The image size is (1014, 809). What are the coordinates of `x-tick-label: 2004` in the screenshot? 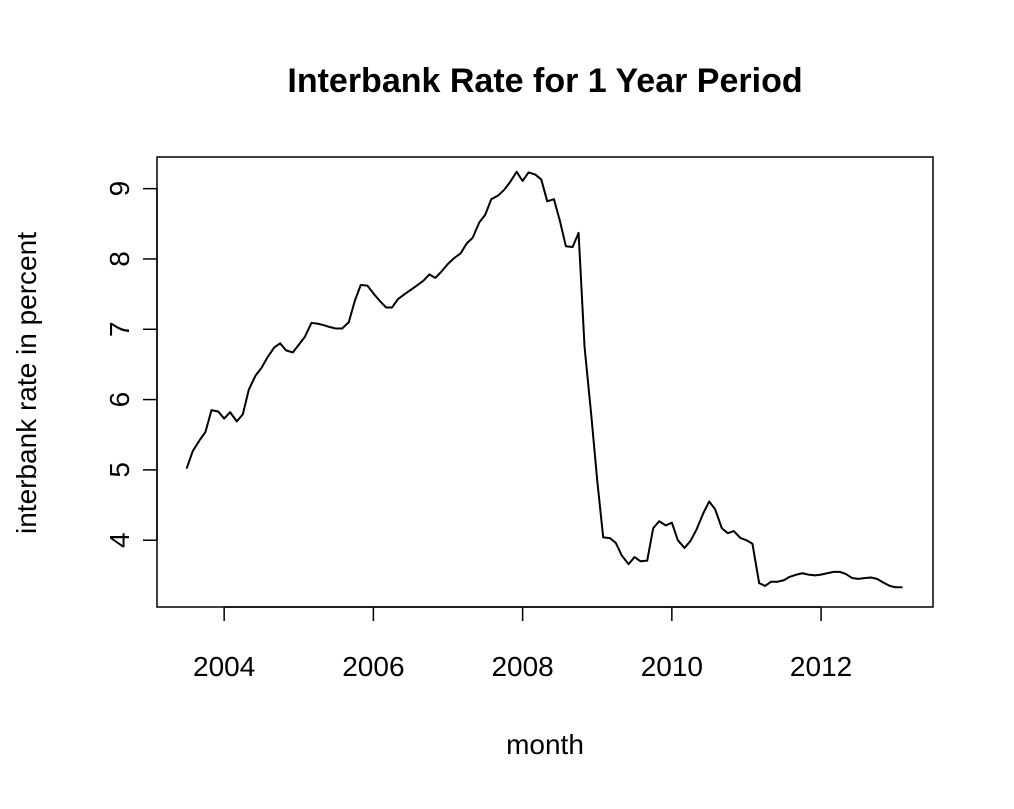 It's located at (224, 666).